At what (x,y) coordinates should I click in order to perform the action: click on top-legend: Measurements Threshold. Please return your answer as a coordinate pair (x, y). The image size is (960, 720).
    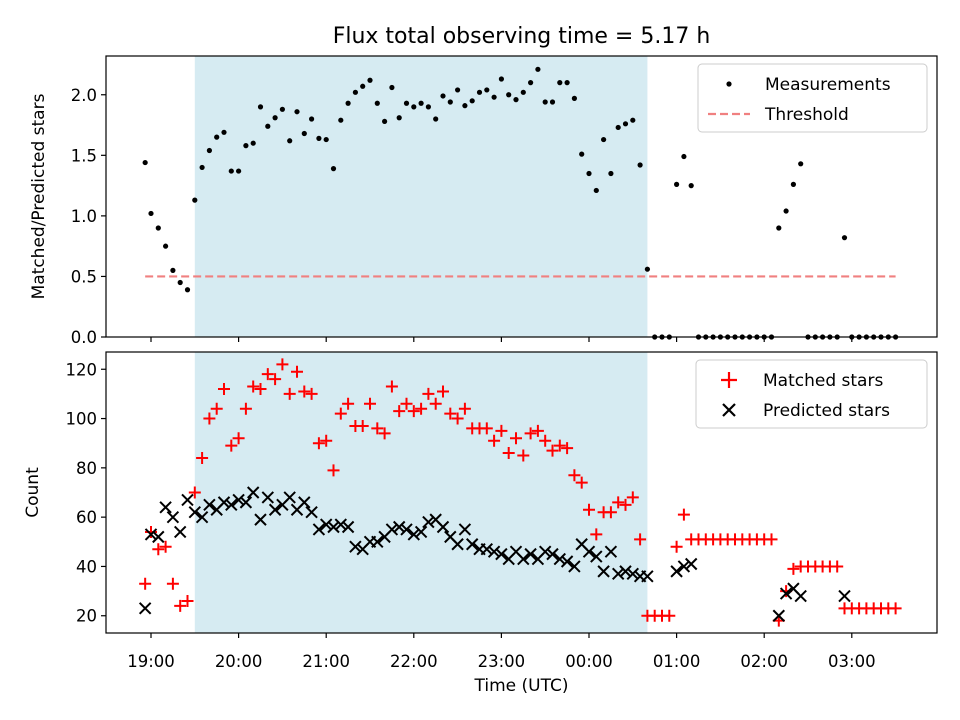
    Looking at the image, I should click on (812, 98).